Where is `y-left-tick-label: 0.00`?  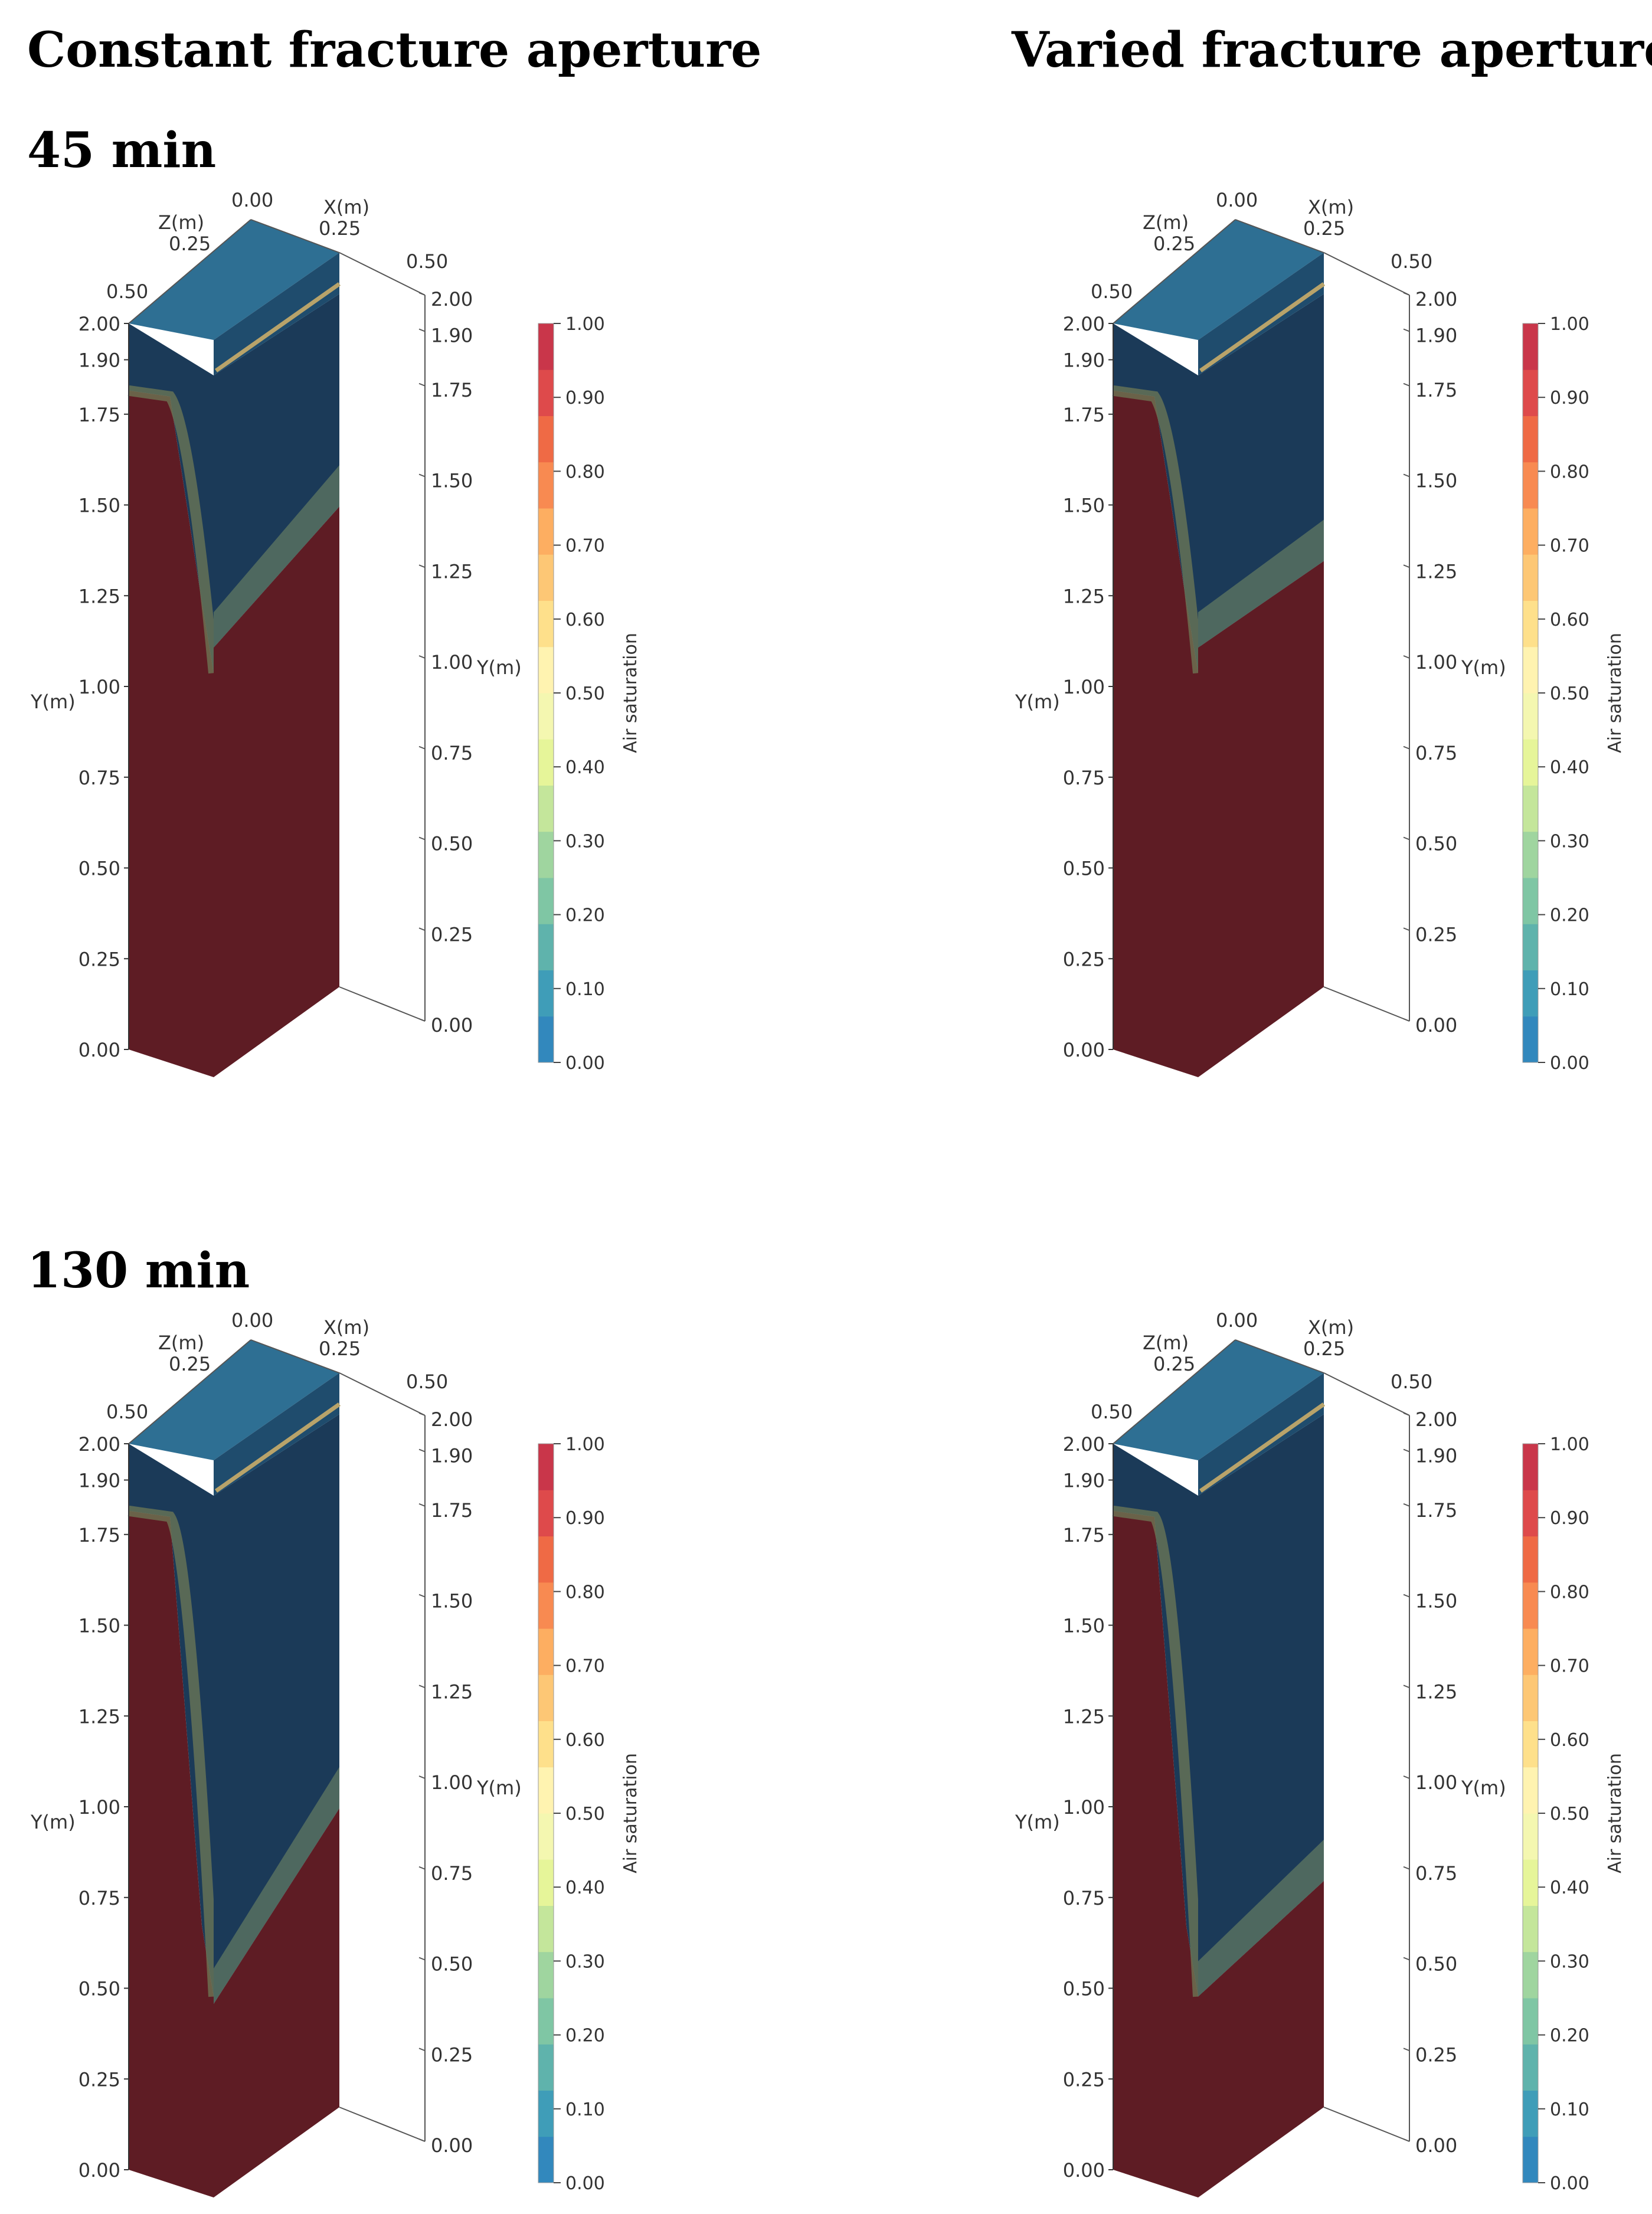 y-left-tick-label: 0.00 is located at coordinates (99, 1050).